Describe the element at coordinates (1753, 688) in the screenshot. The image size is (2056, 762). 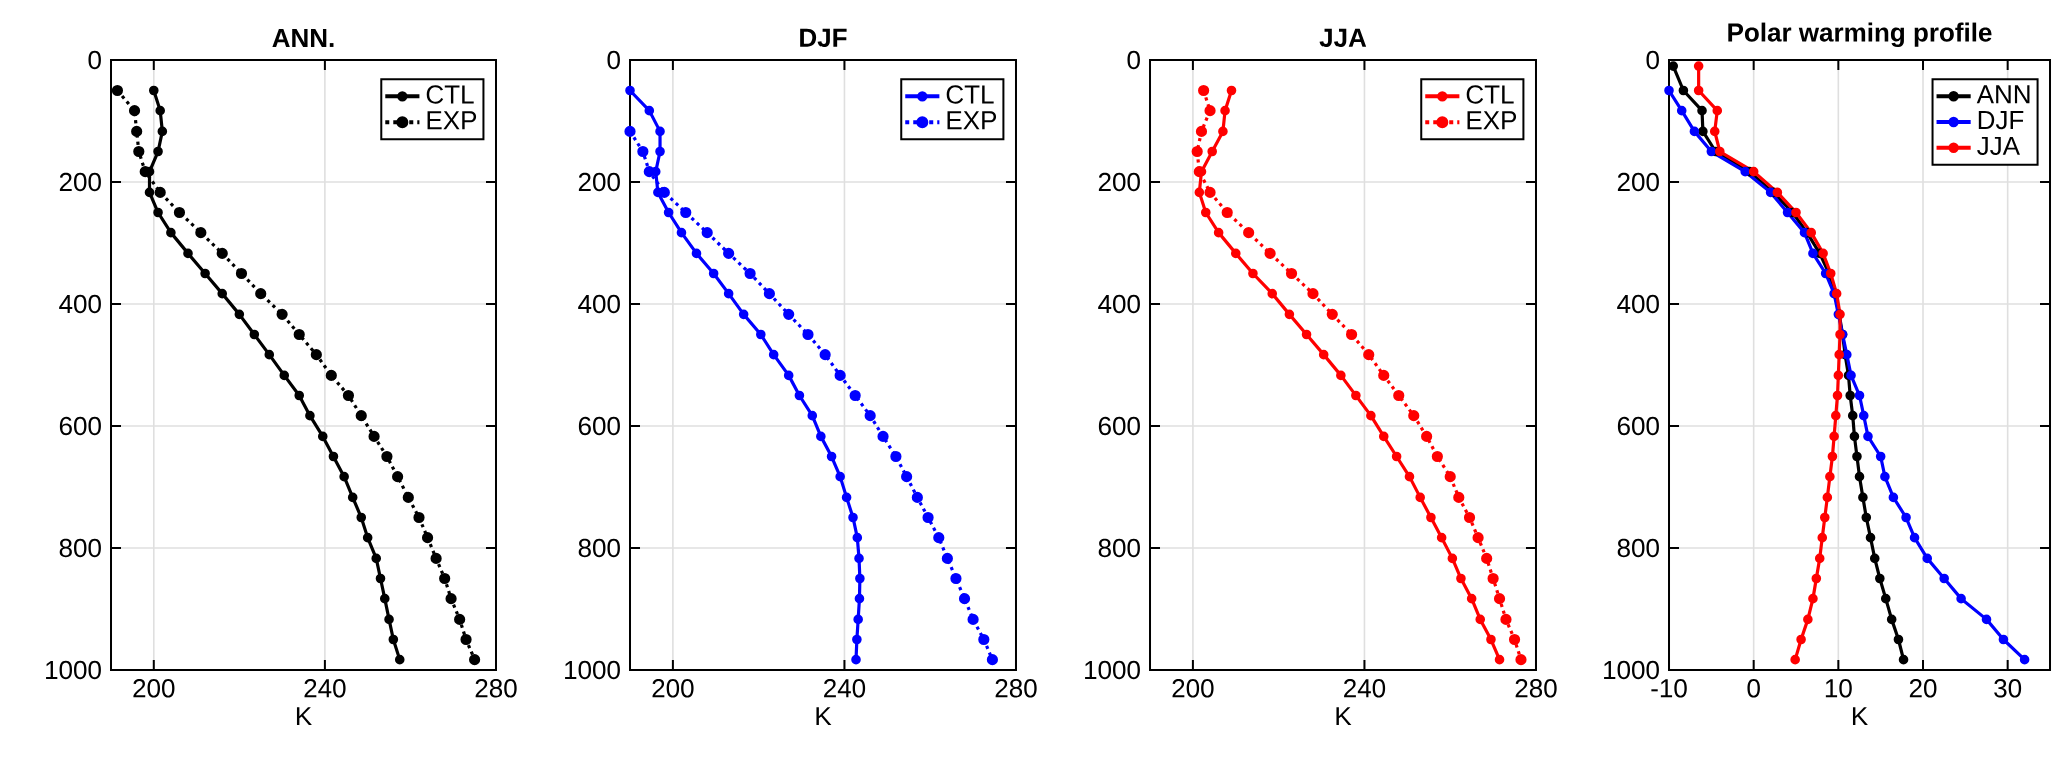
I see `x-tick-label: 0` at that location.